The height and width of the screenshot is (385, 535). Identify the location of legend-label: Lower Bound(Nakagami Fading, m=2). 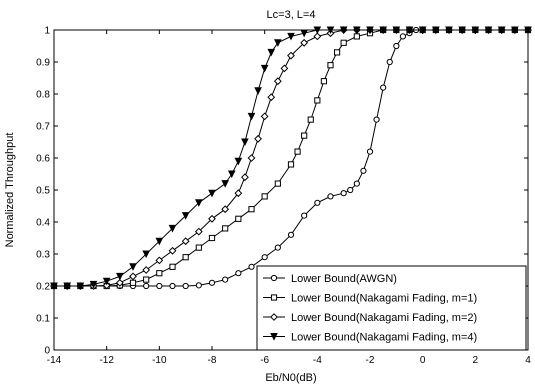
(384, 318).